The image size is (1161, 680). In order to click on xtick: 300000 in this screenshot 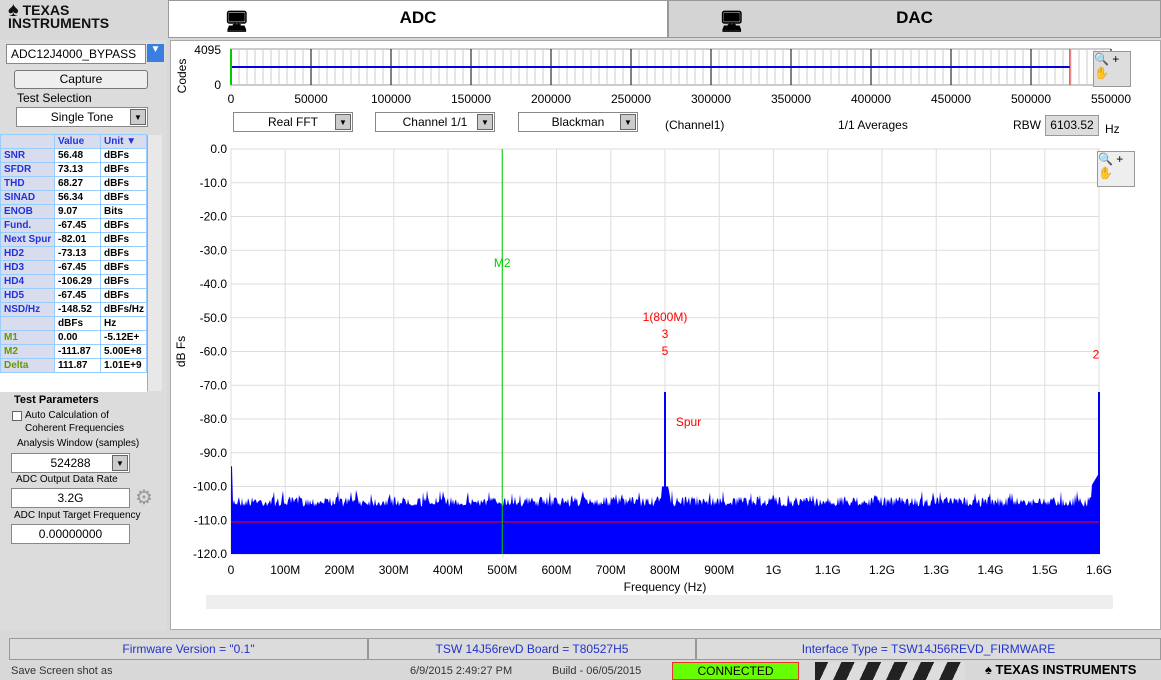, I will do `click(711, 99)`.